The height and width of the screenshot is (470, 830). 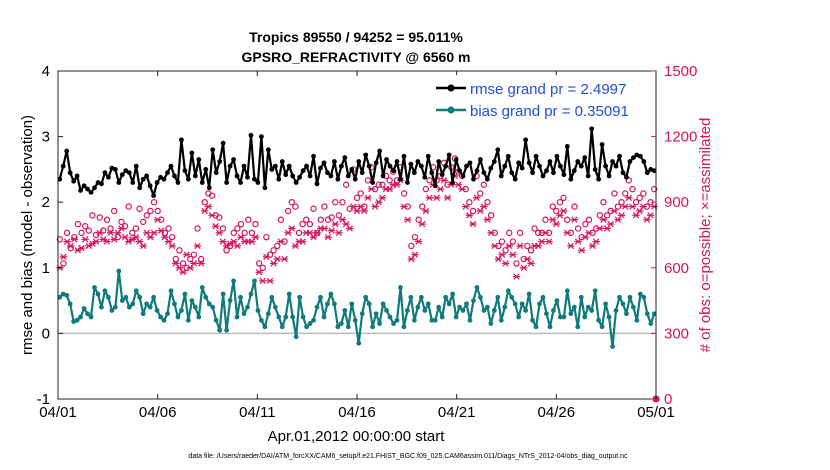 What do you see at coordinates (541, 98) in the screenshot?
I see `legend-box` at bounding box center [541, 98].